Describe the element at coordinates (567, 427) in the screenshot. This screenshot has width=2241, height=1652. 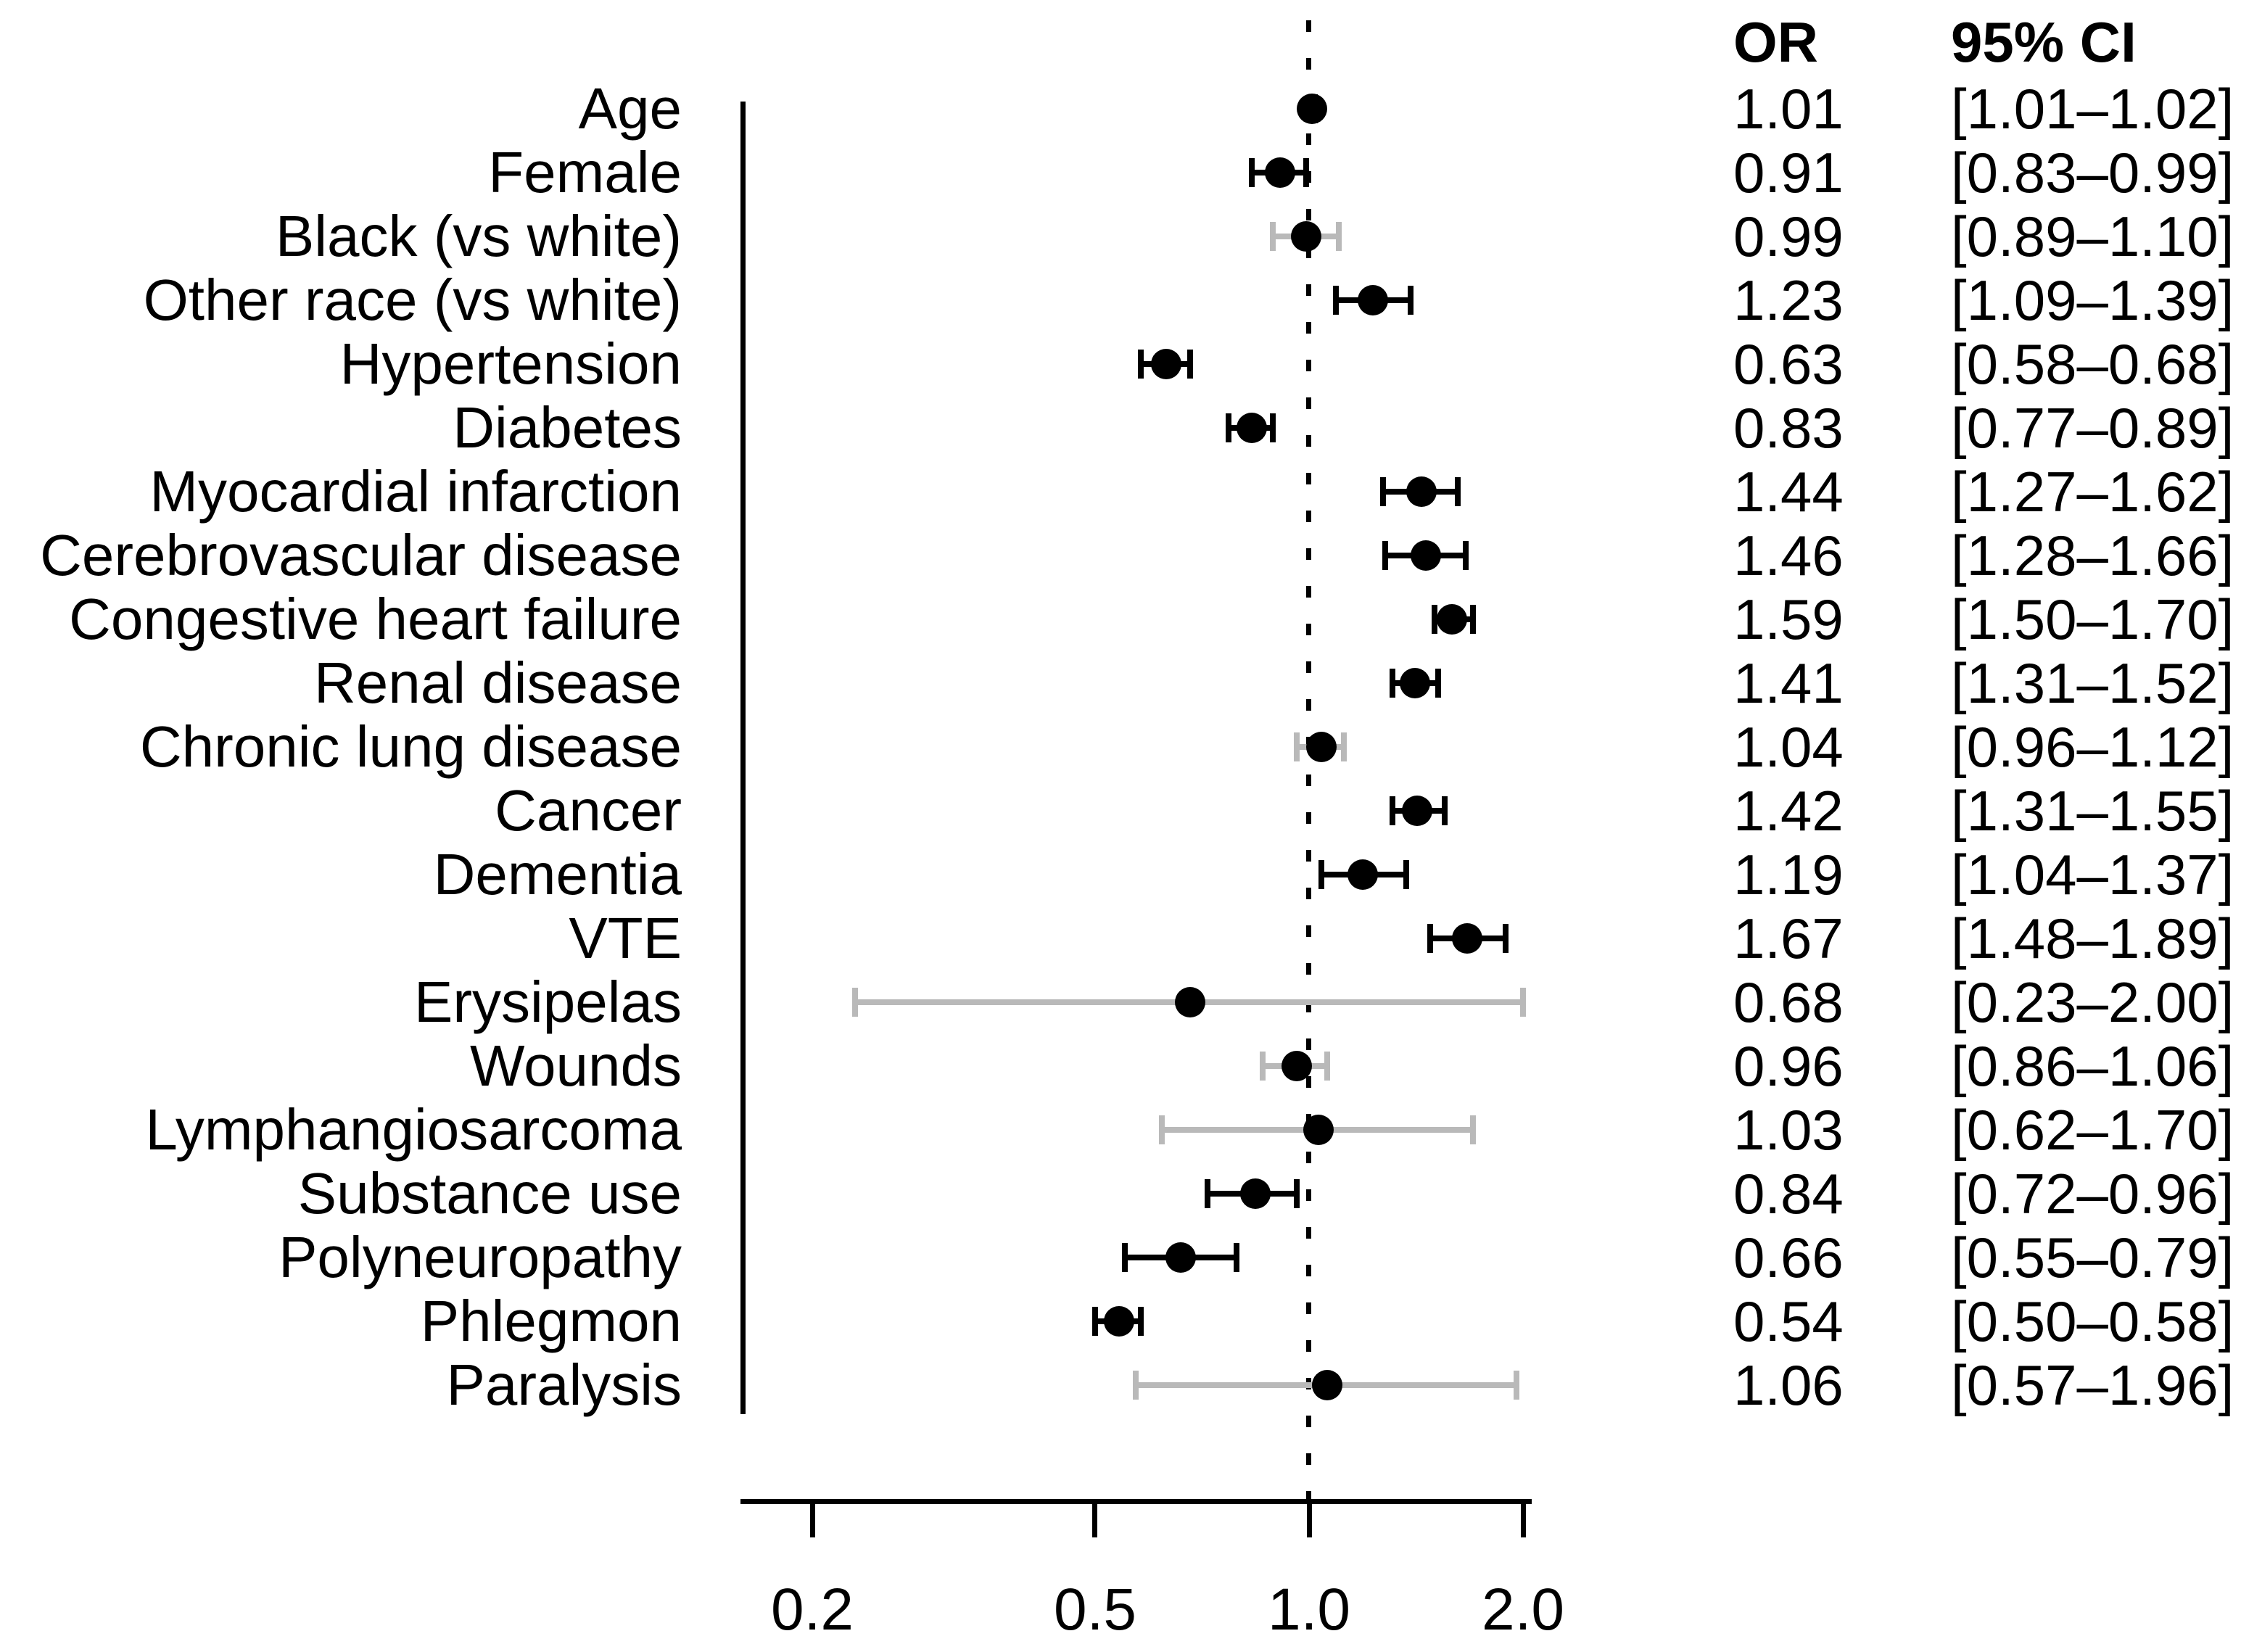
I see `row-label: Diabetes` at that location.